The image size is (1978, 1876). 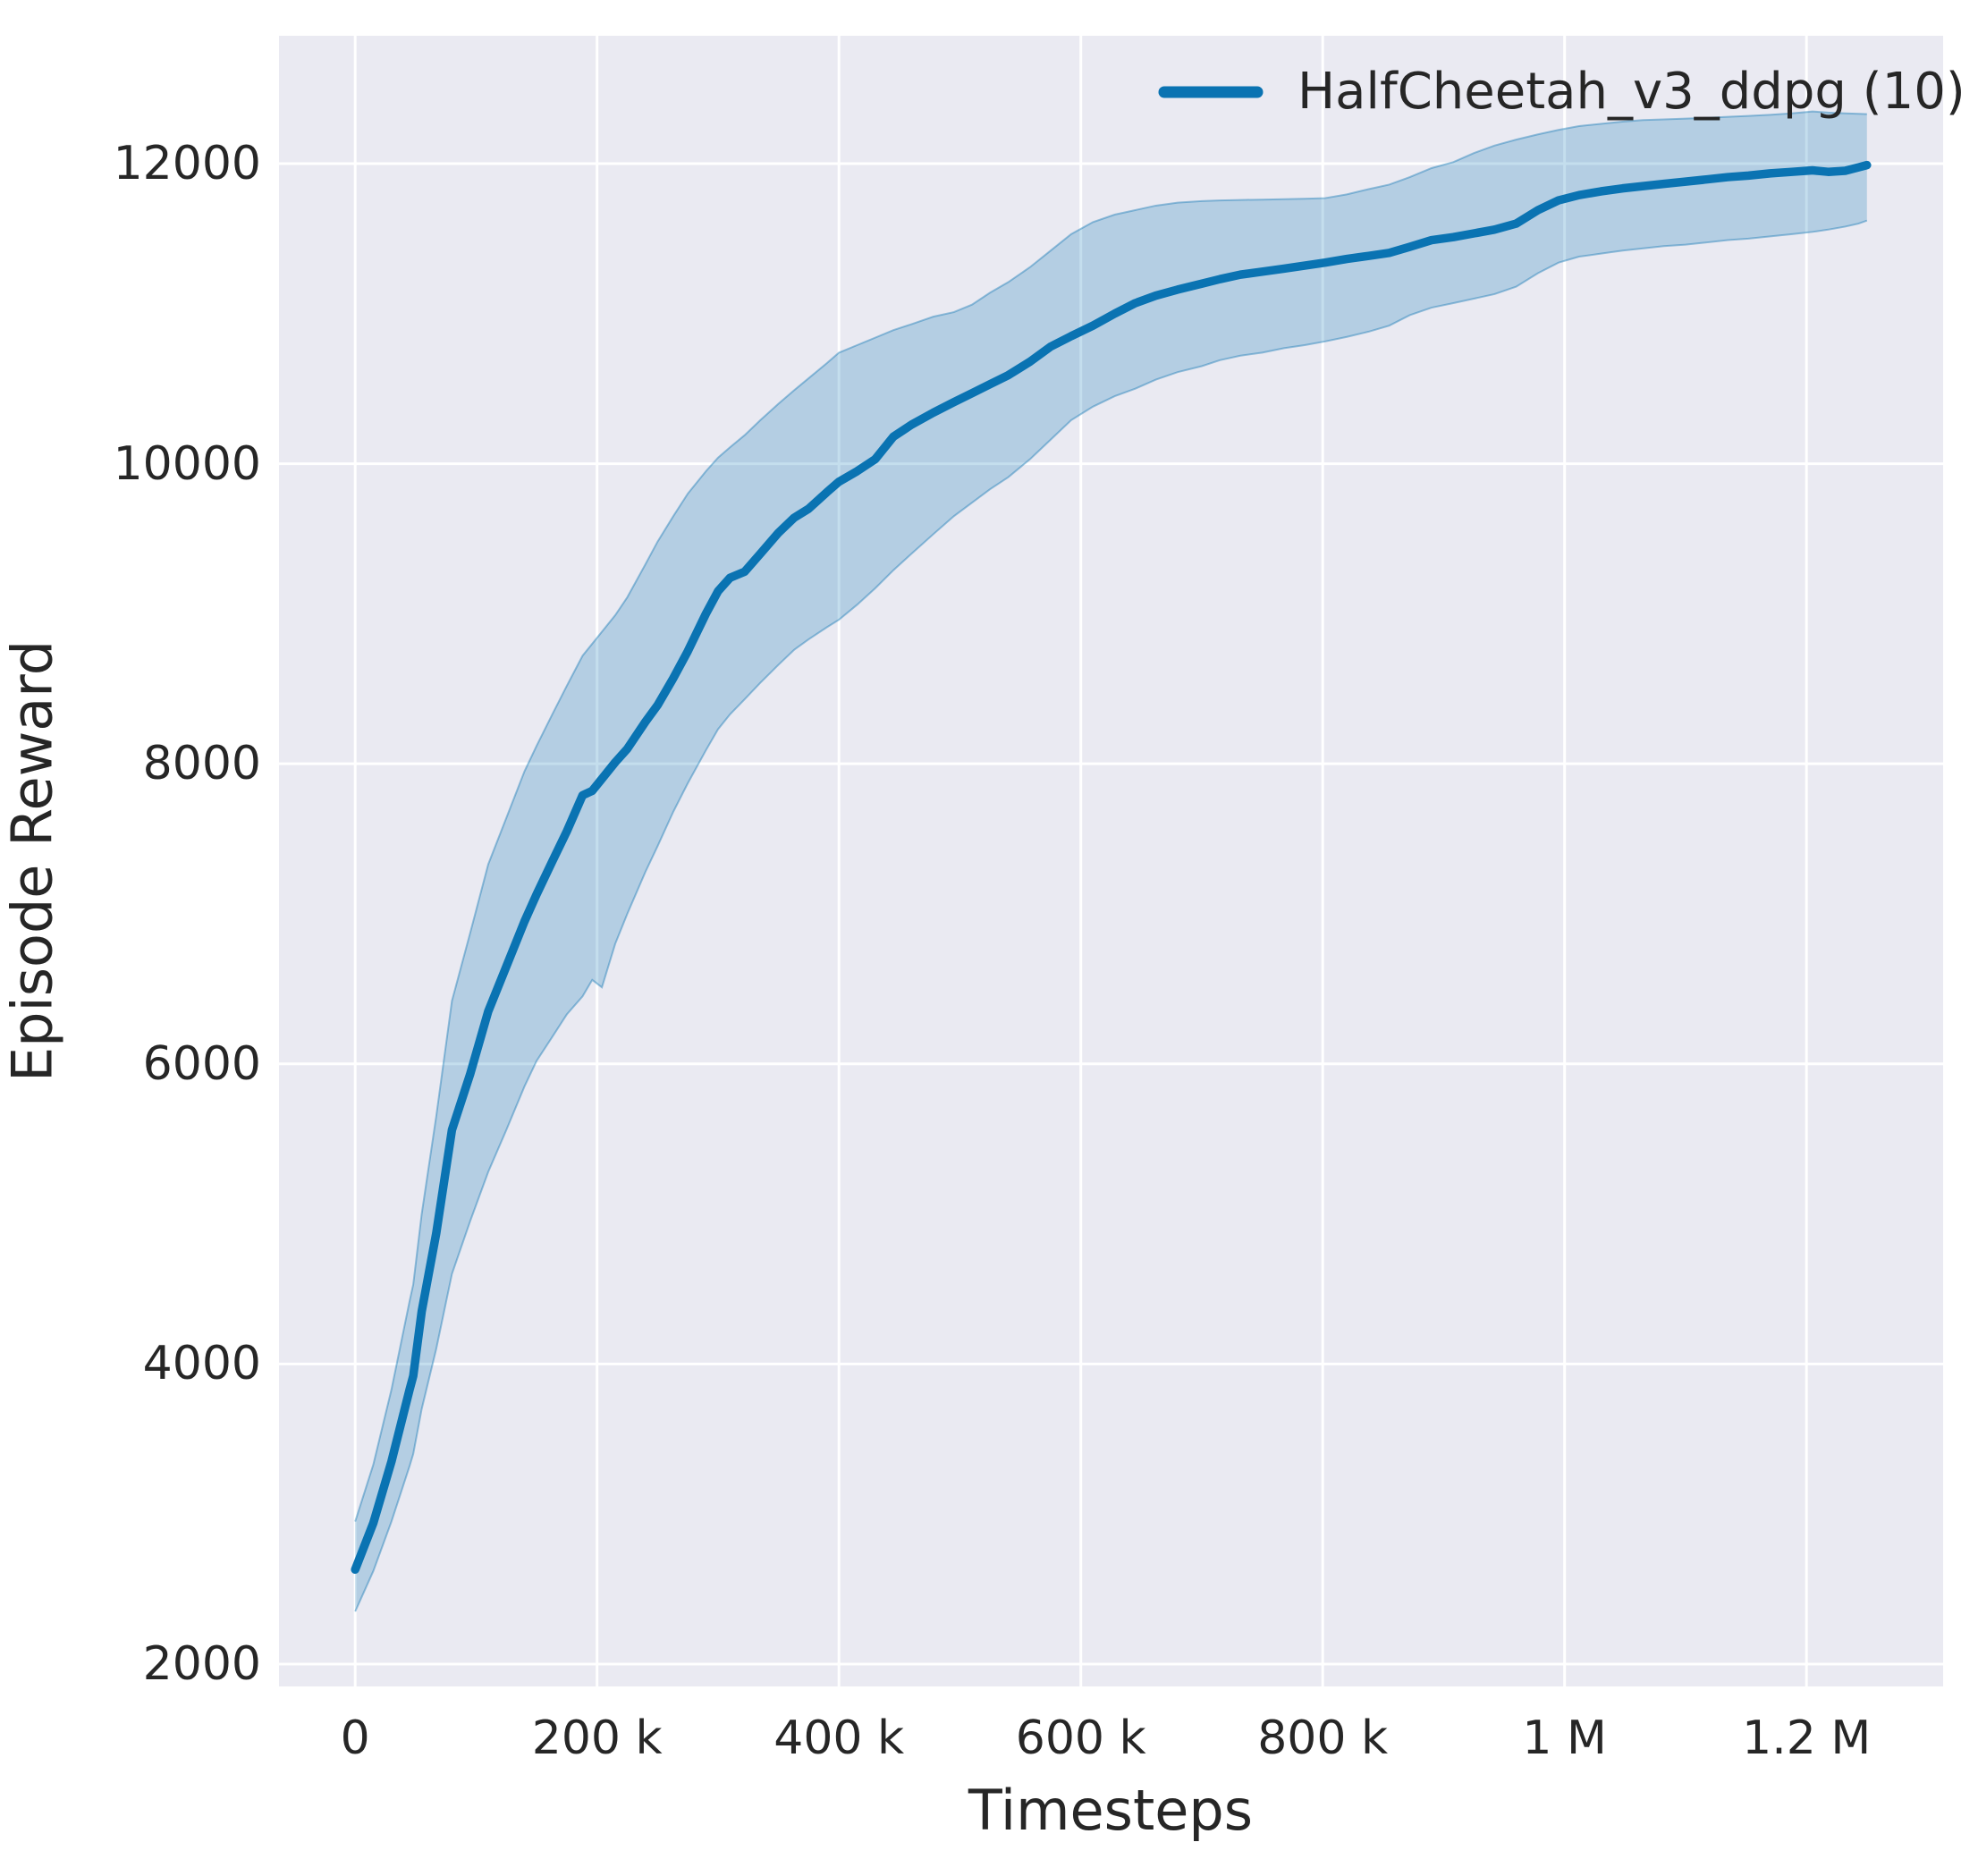 I want to click on x-tick-label: 1.2 M, so click(x=1807, y=1738).